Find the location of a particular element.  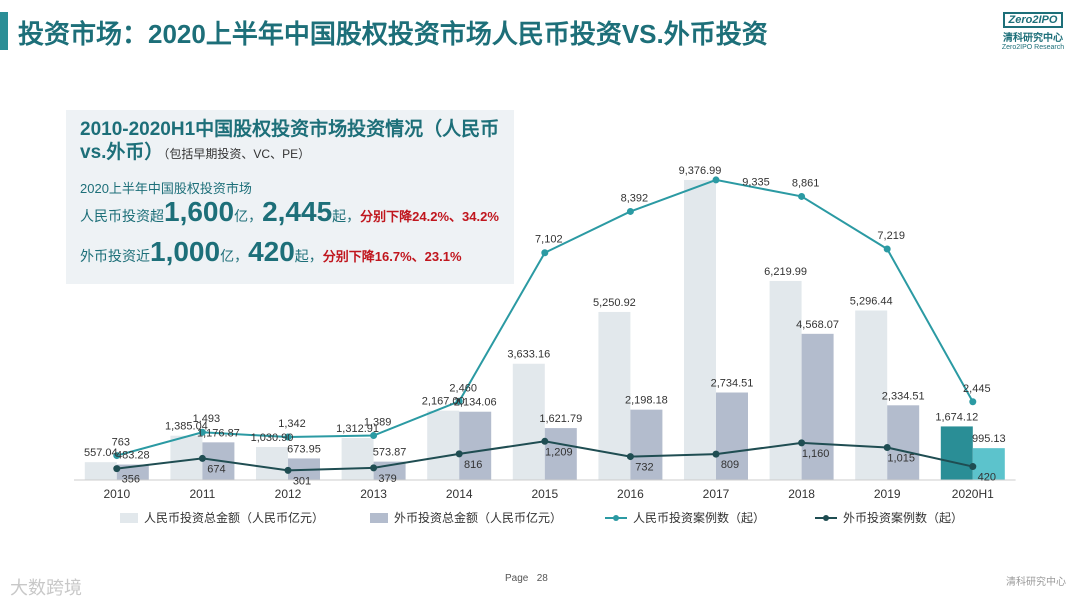

label-fx-cases: 420 is located at coordinates (987, 478).